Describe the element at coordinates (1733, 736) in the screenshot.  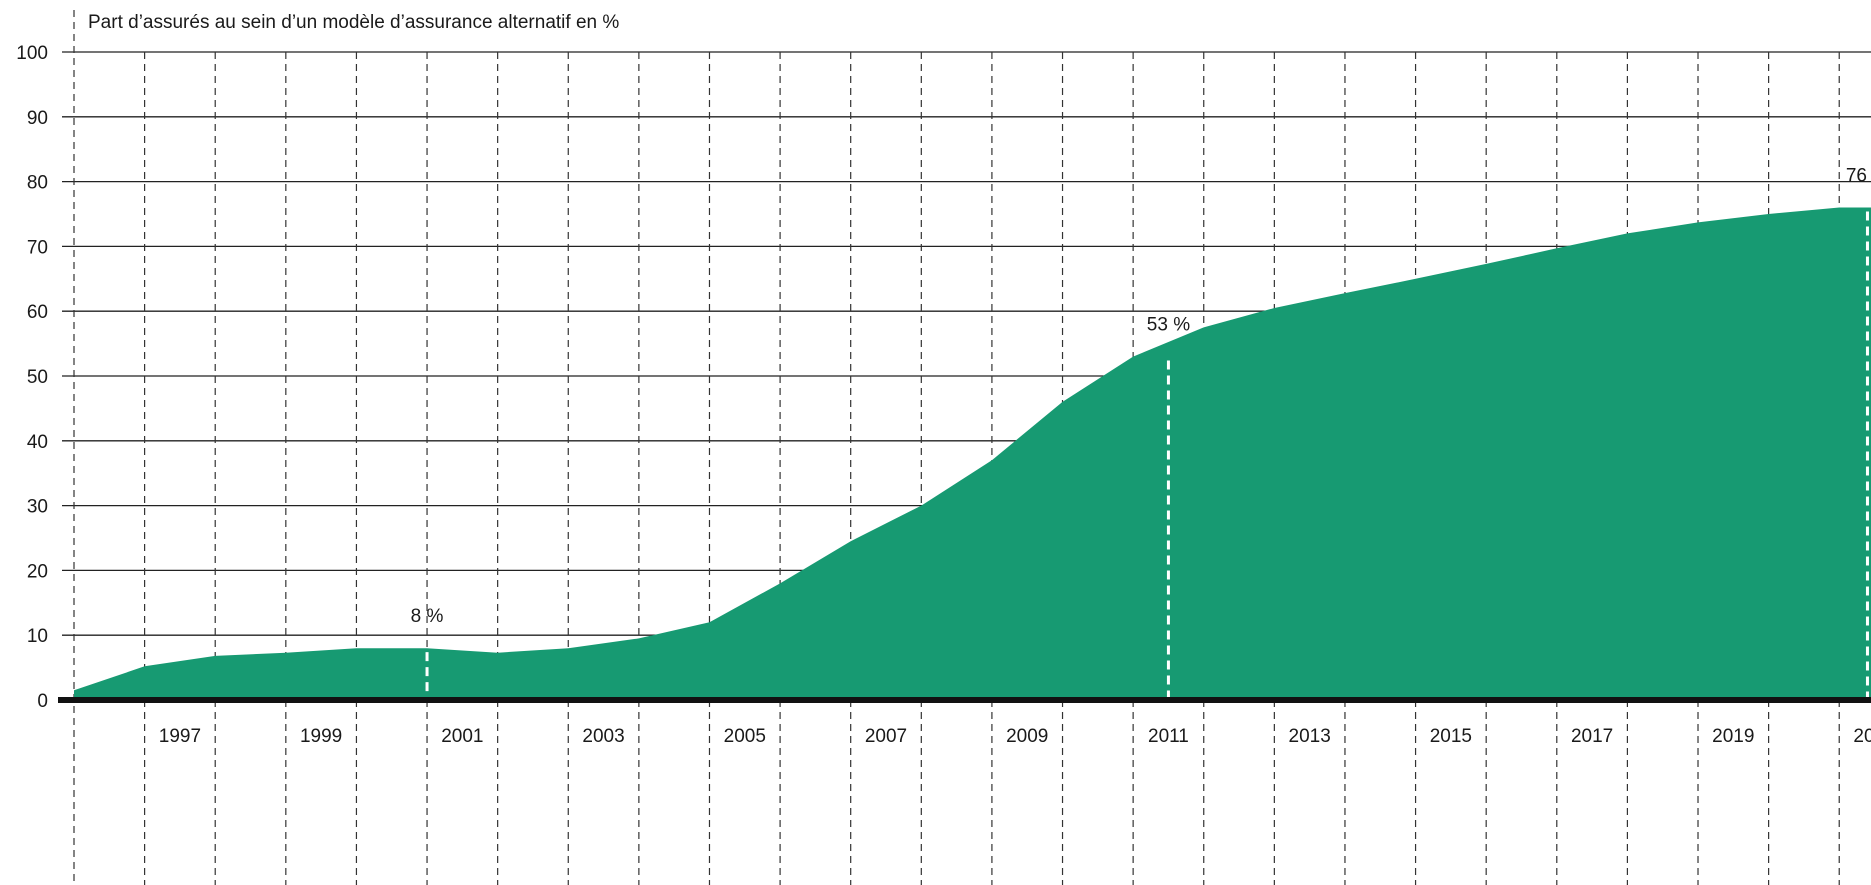
I see `x-tick-label: 2019` at that location.